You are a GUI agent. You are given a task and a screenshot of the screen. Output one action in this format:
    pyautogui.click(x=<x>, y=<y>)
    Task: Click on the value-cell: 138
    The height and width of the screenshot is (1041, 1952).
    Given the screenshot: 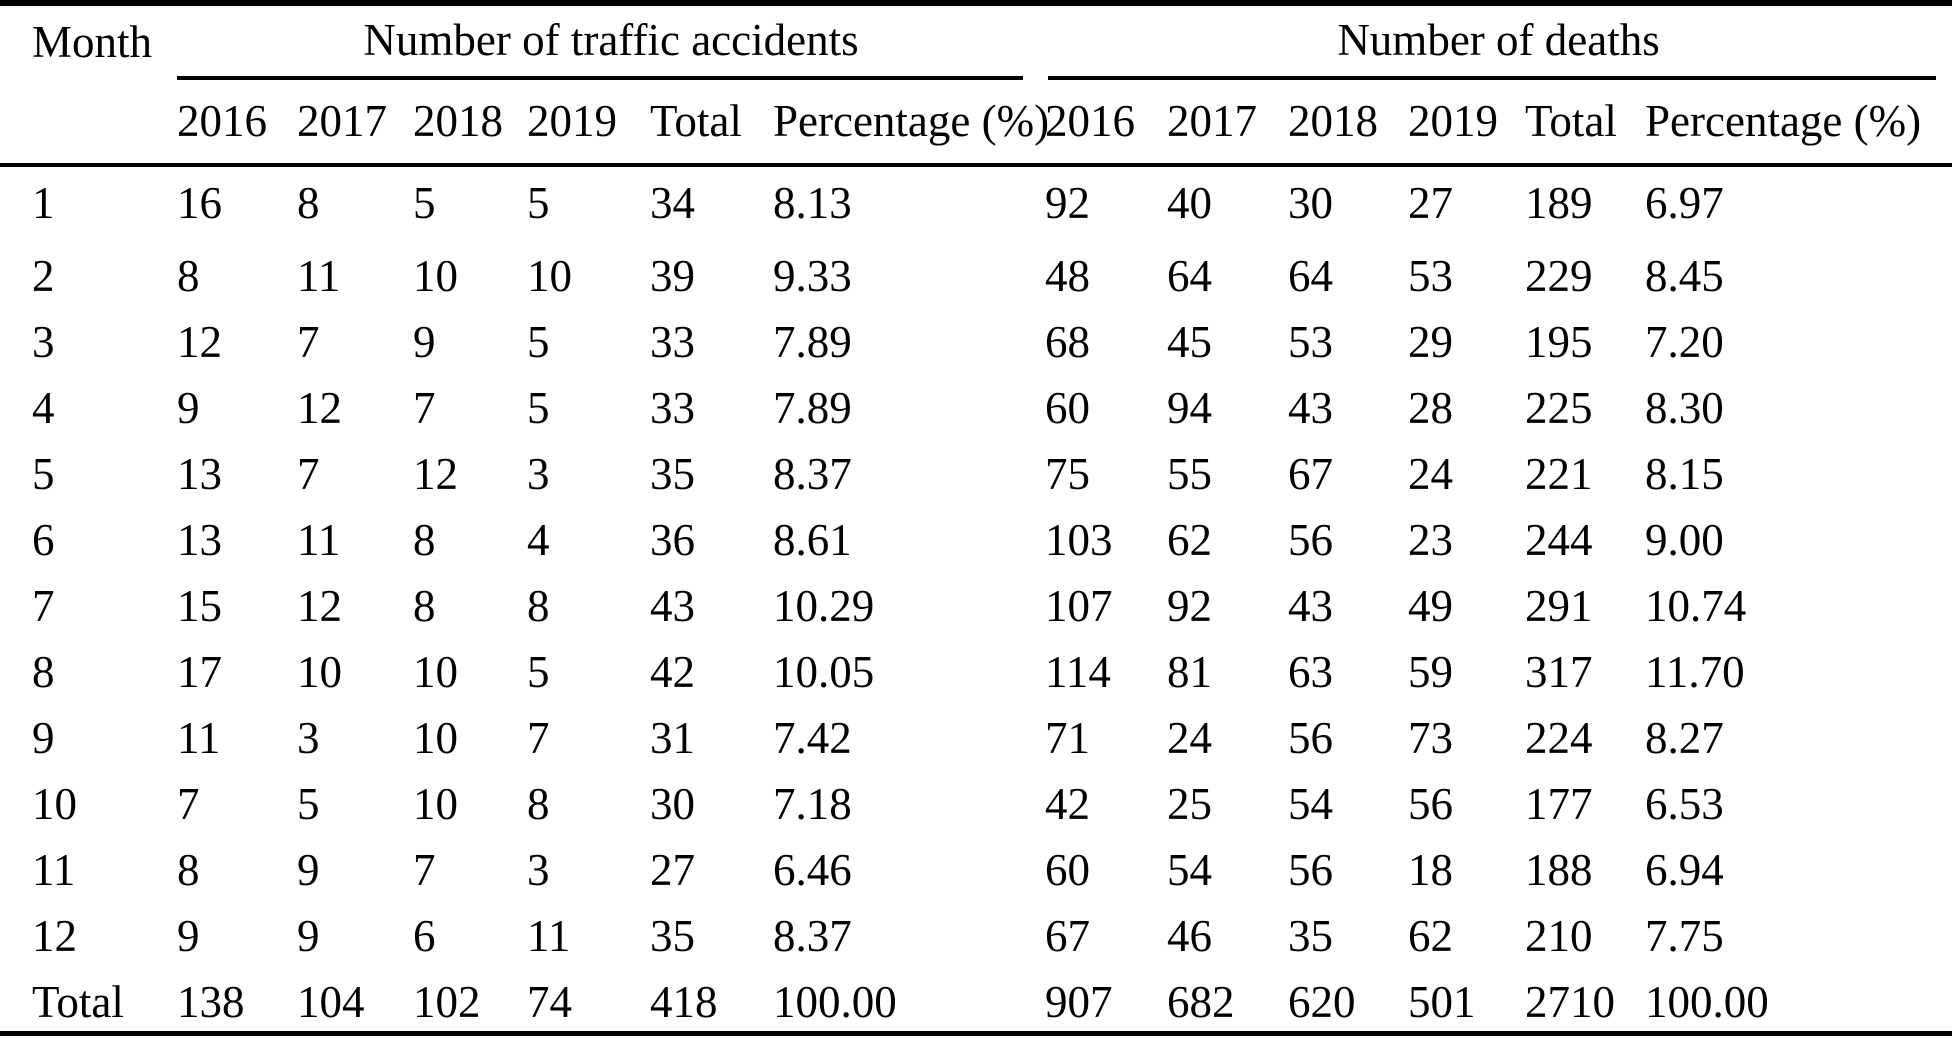 What is the action you would take?
    pyautogui.click(x=211, y=1001)
    